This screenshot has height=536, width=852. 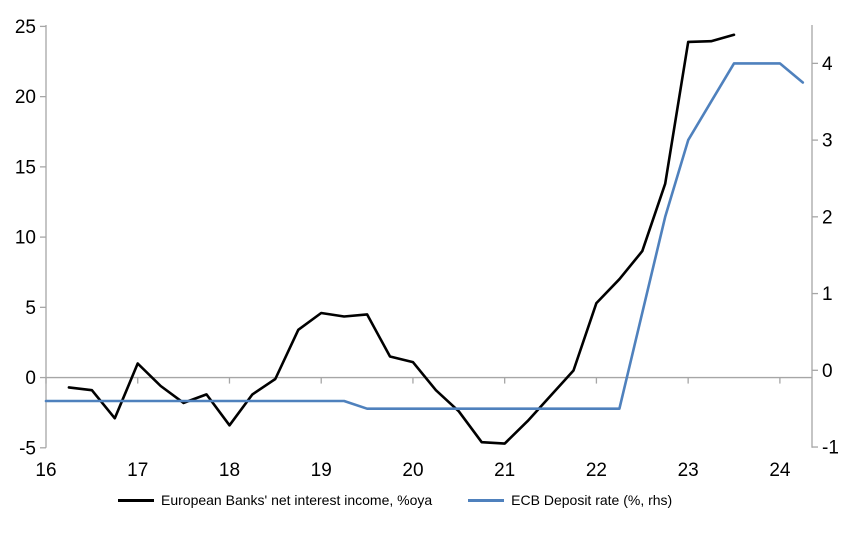 What do you see at coordinates (27, 448) in the screenshot?
I see `svg-text: -5` at bounding box center [27, 448].